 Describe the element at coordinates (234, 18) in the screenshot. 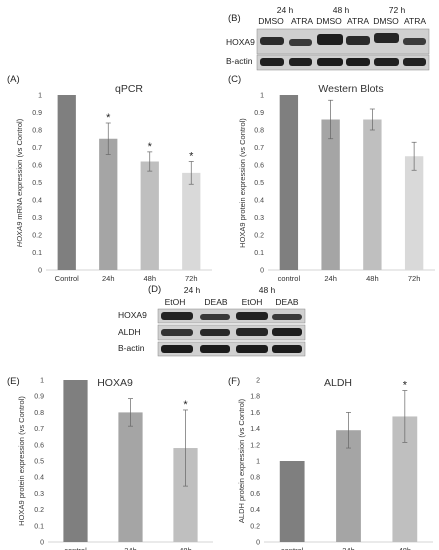

I see `panel-label-b: (B)` at that location.